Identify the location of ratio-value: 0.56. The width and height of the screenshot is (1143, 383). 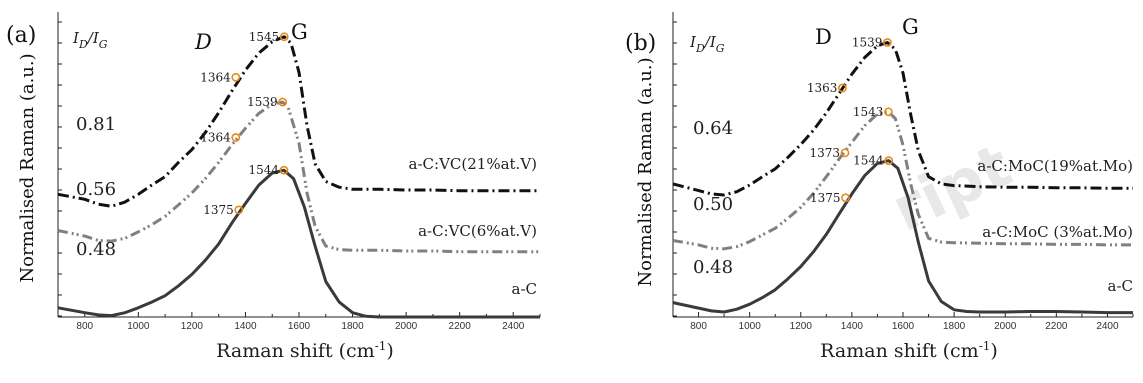
(96, 189).